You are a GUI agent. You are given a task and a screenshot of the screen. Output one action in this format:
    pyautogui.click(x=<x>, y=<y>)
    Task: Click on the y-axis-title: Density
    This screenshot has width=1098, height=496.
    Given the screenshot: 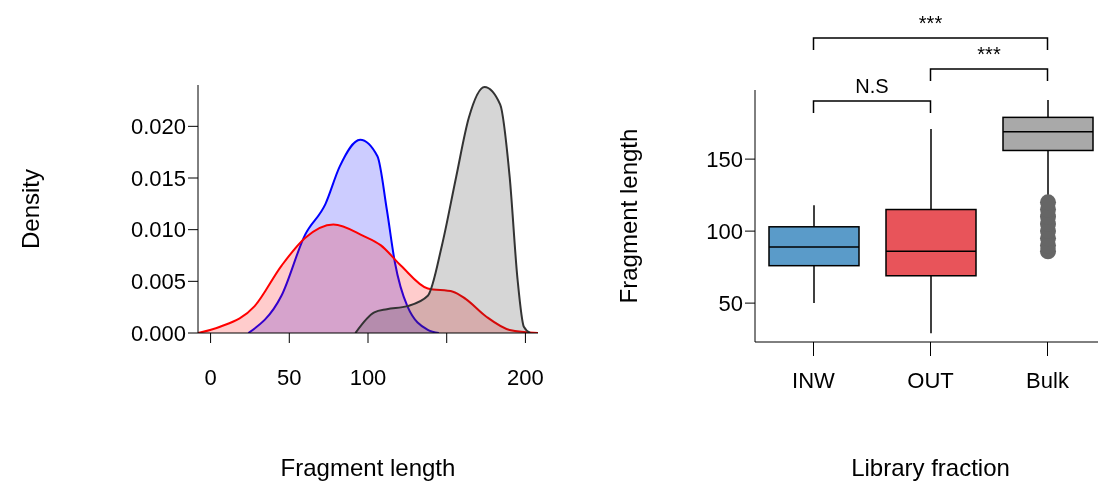 What is the action you would take?
    pyautogui.click(x=30, y=209)
    